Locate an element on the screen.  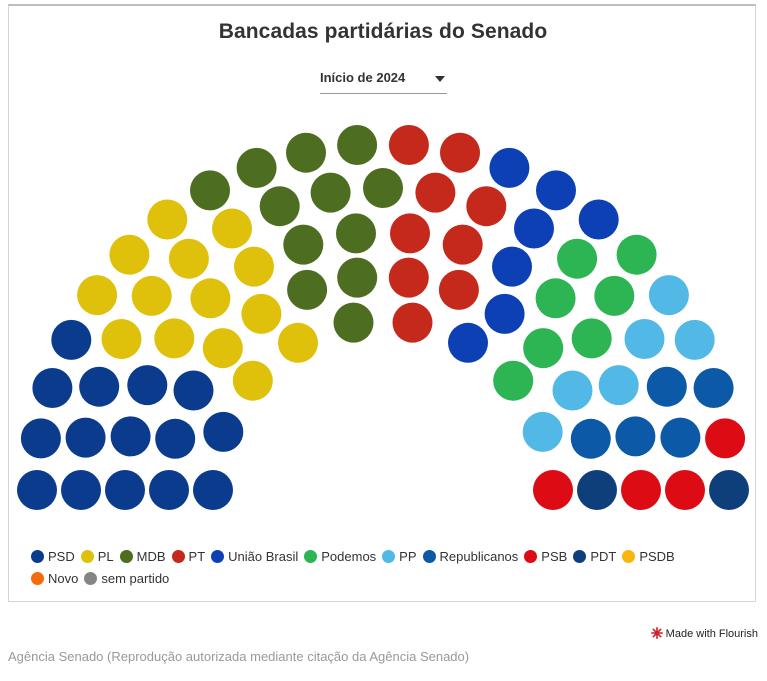
legend-item-mdb: MDB is located at coordinates (142, 557).